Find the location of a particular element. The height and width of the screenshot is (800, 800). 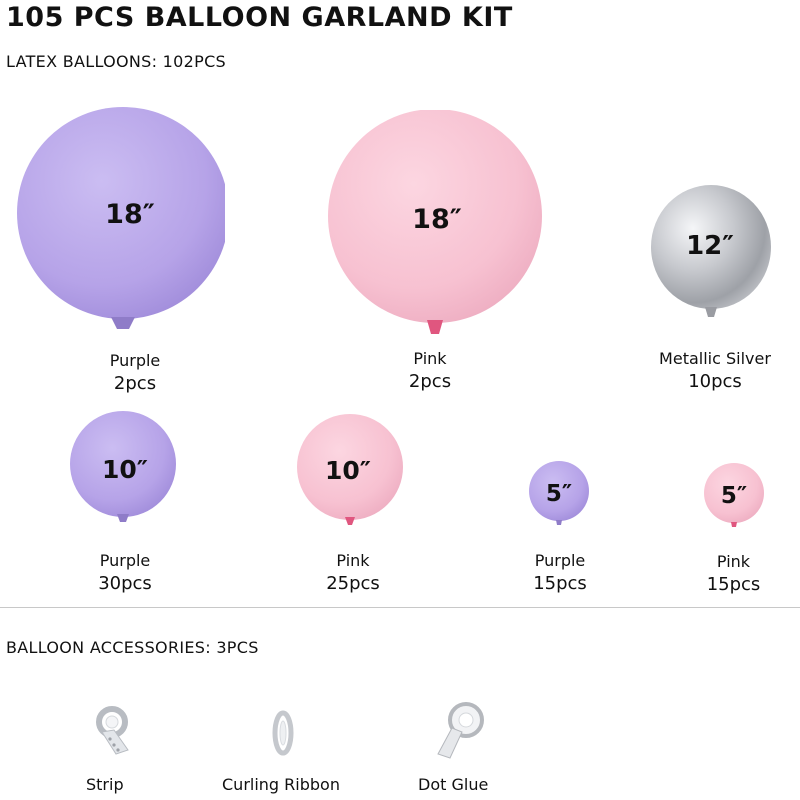

balloon-purple-10: 10″ is located at coordinates (123, 466).